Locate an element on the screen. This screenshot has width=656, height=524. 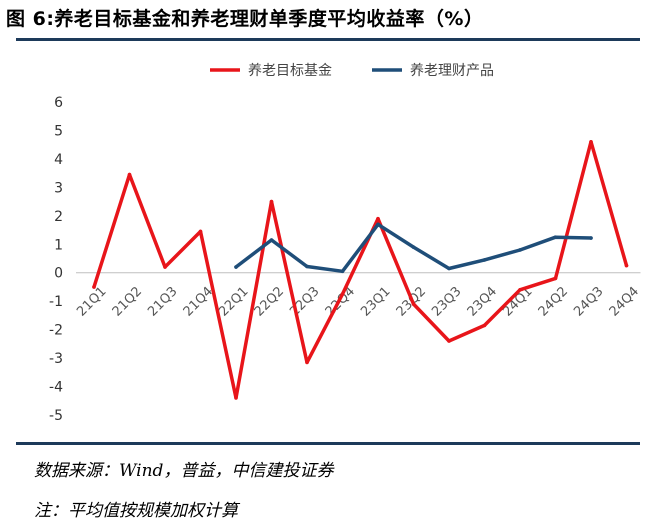
x-tick-label: 21Q1 is located at coordinates (91, 301).